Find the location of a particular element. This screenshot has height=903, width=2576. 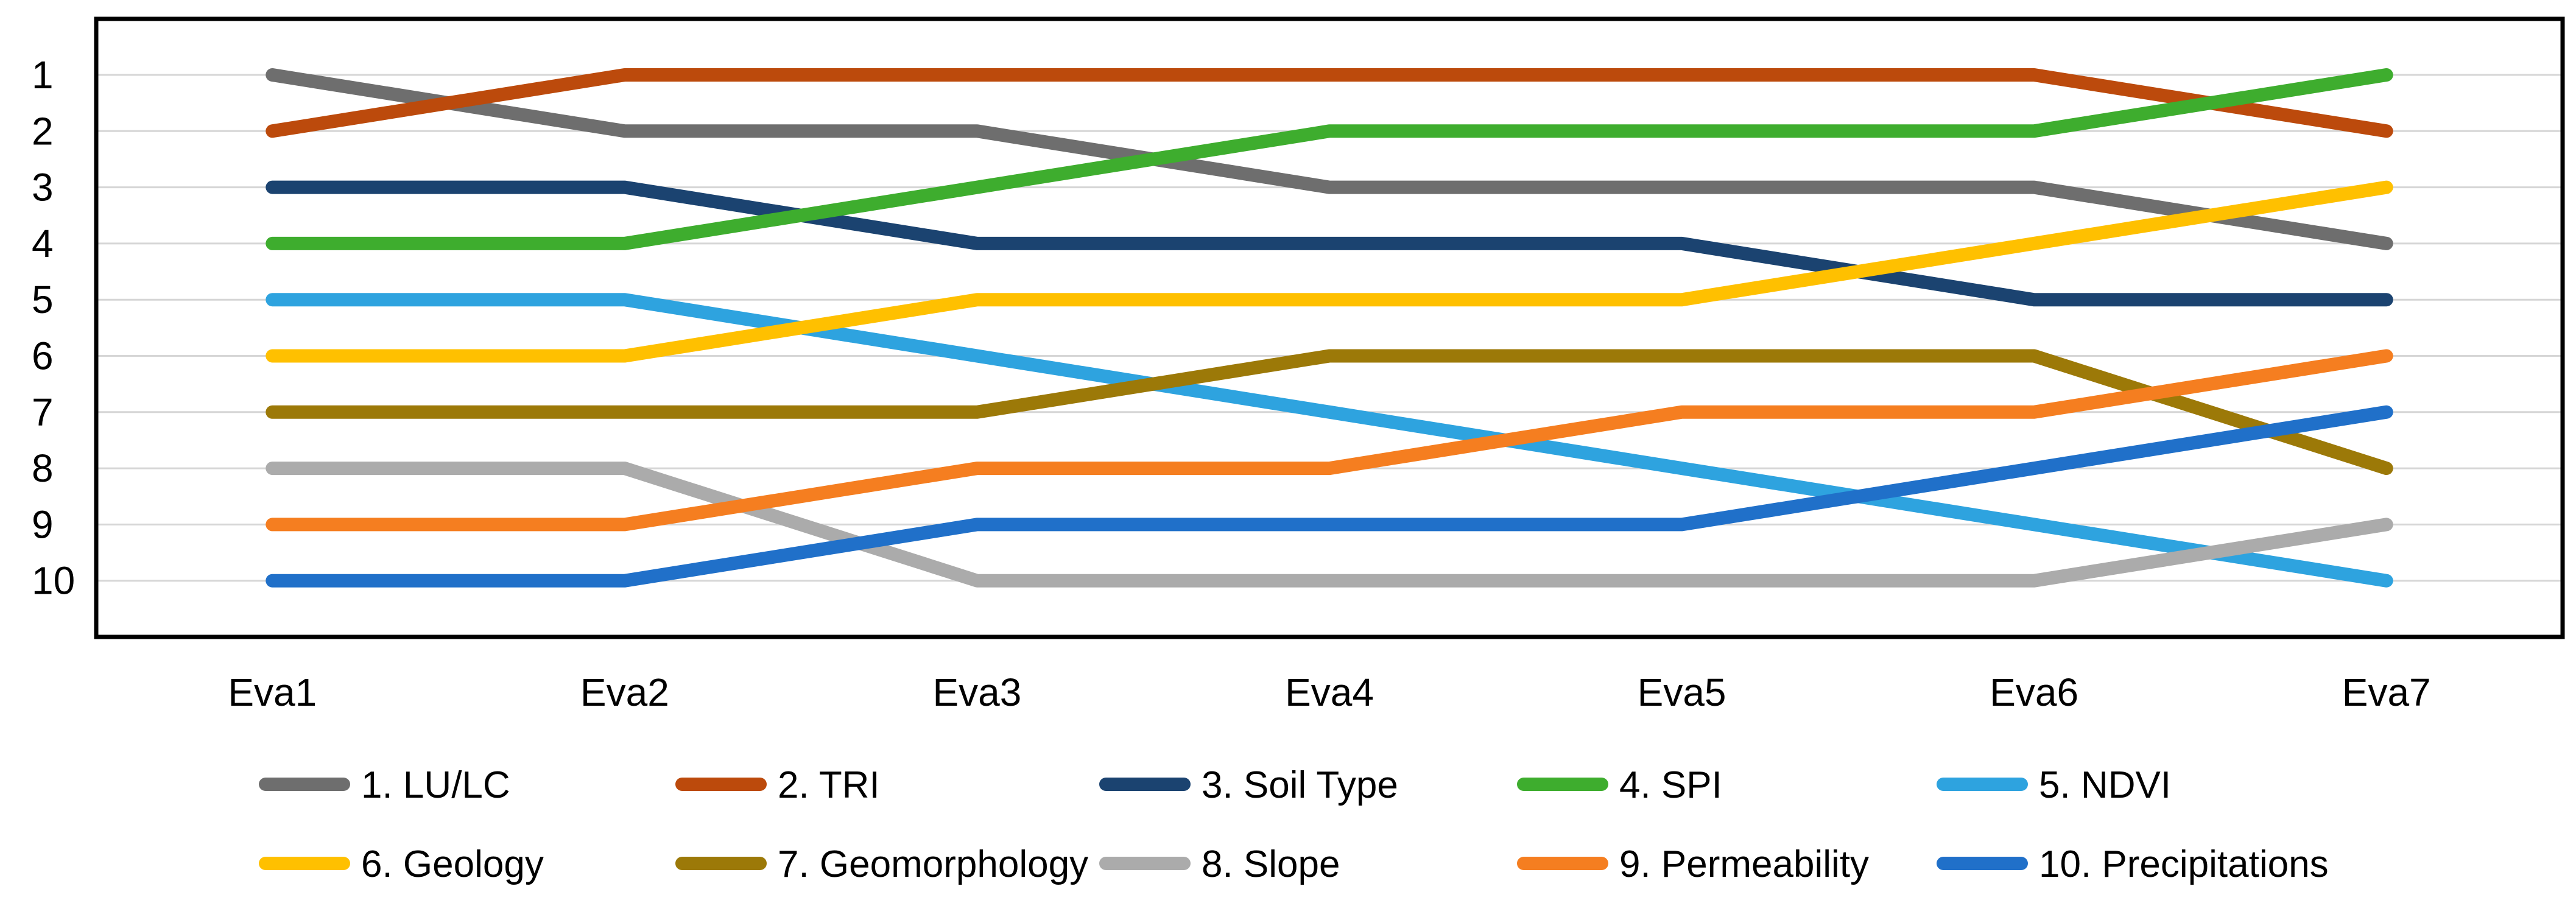

legend-label: 10. Precipitations is located at coordinates (2184, 864).